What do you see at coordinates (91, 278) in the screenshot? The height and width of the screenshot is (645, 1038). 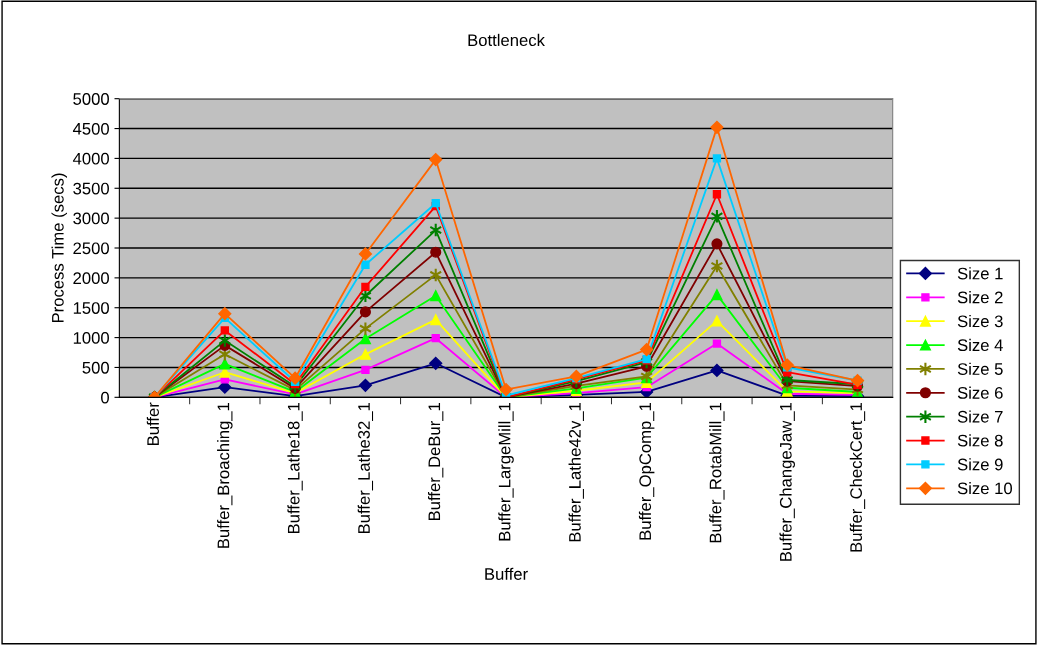 I see `y-tick-label: 2000` at bounding box center [91, 278].